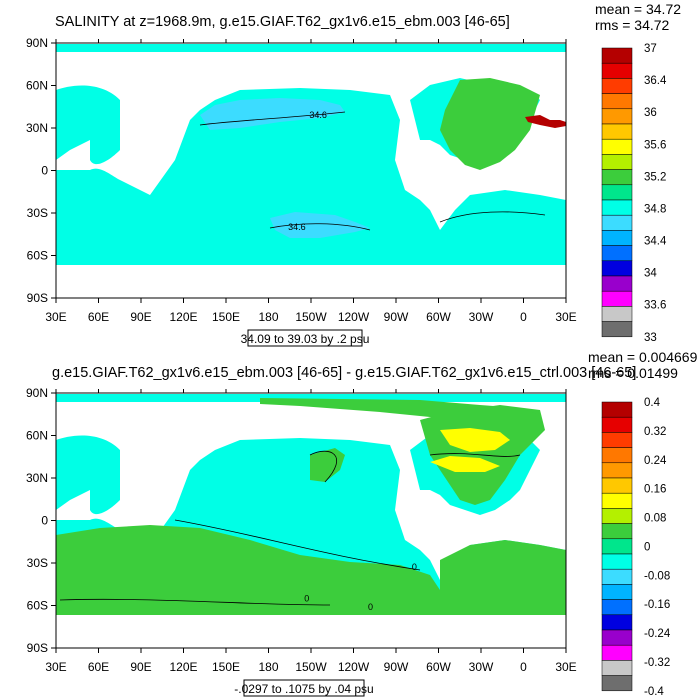 This screenshot has height=700, width=700. Describe the element at coordinates (655, 306) in the screenshot. I see `colorbar-label: 33.6` at that location.